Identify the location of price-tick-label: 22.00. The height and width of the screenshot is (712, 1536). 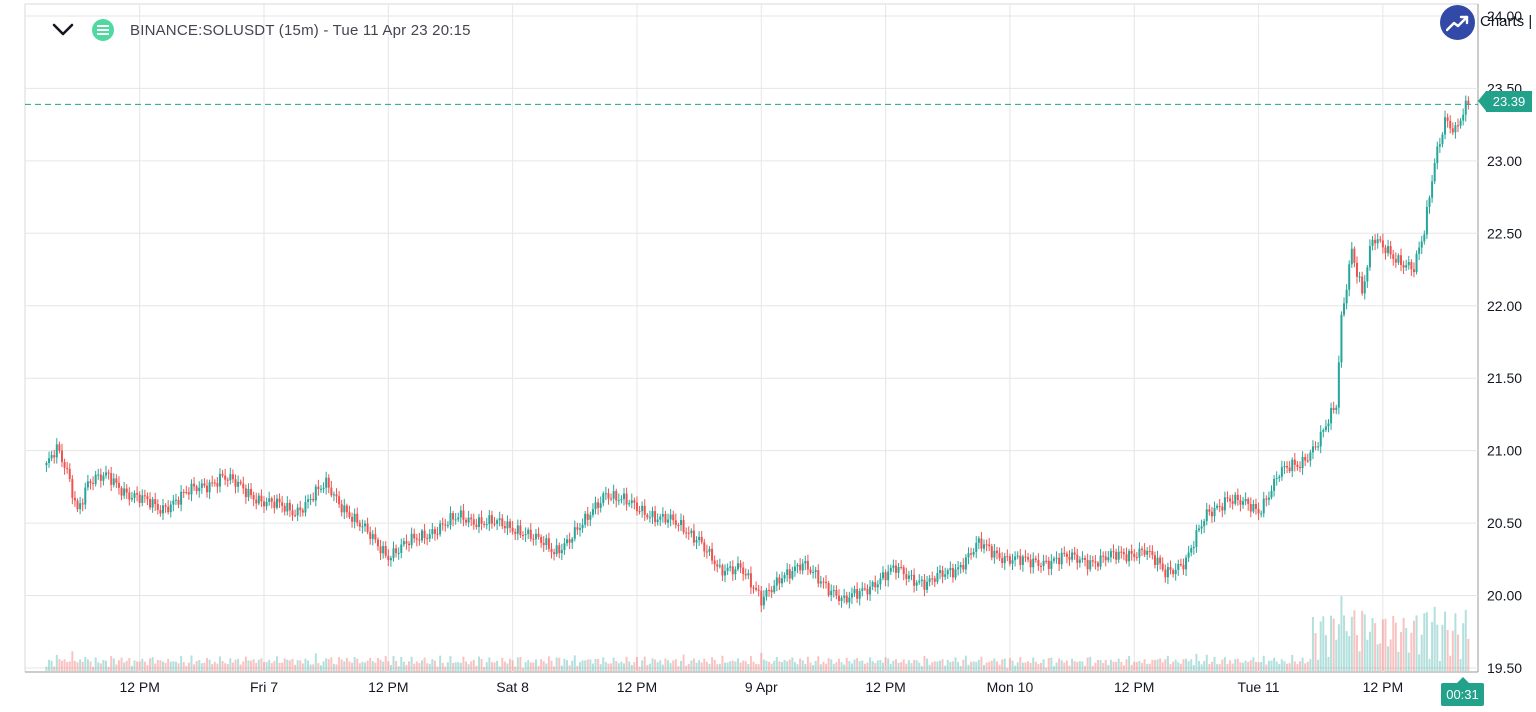
(1504, 306).